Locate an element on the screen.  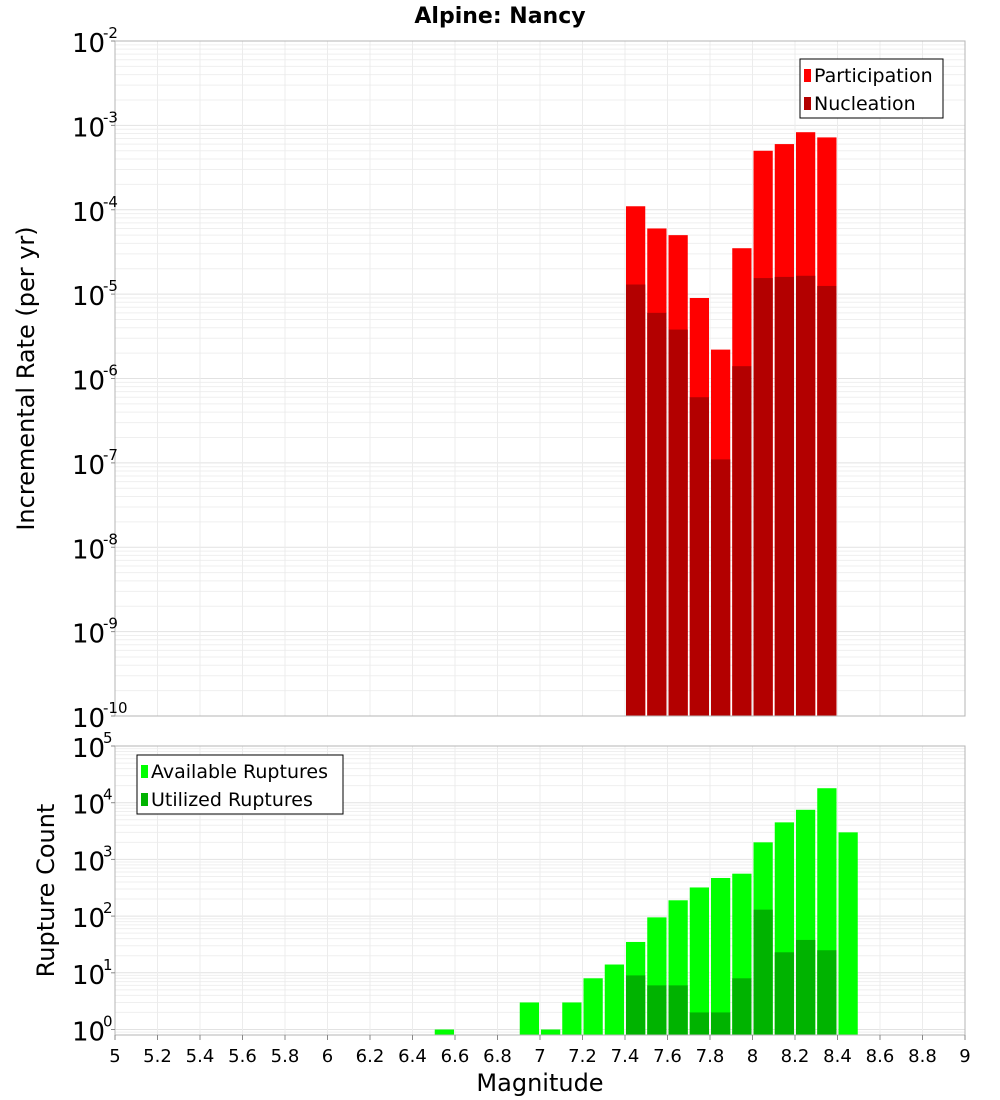
y-tick: 10⁻³ is located at coordinates (95, 125).